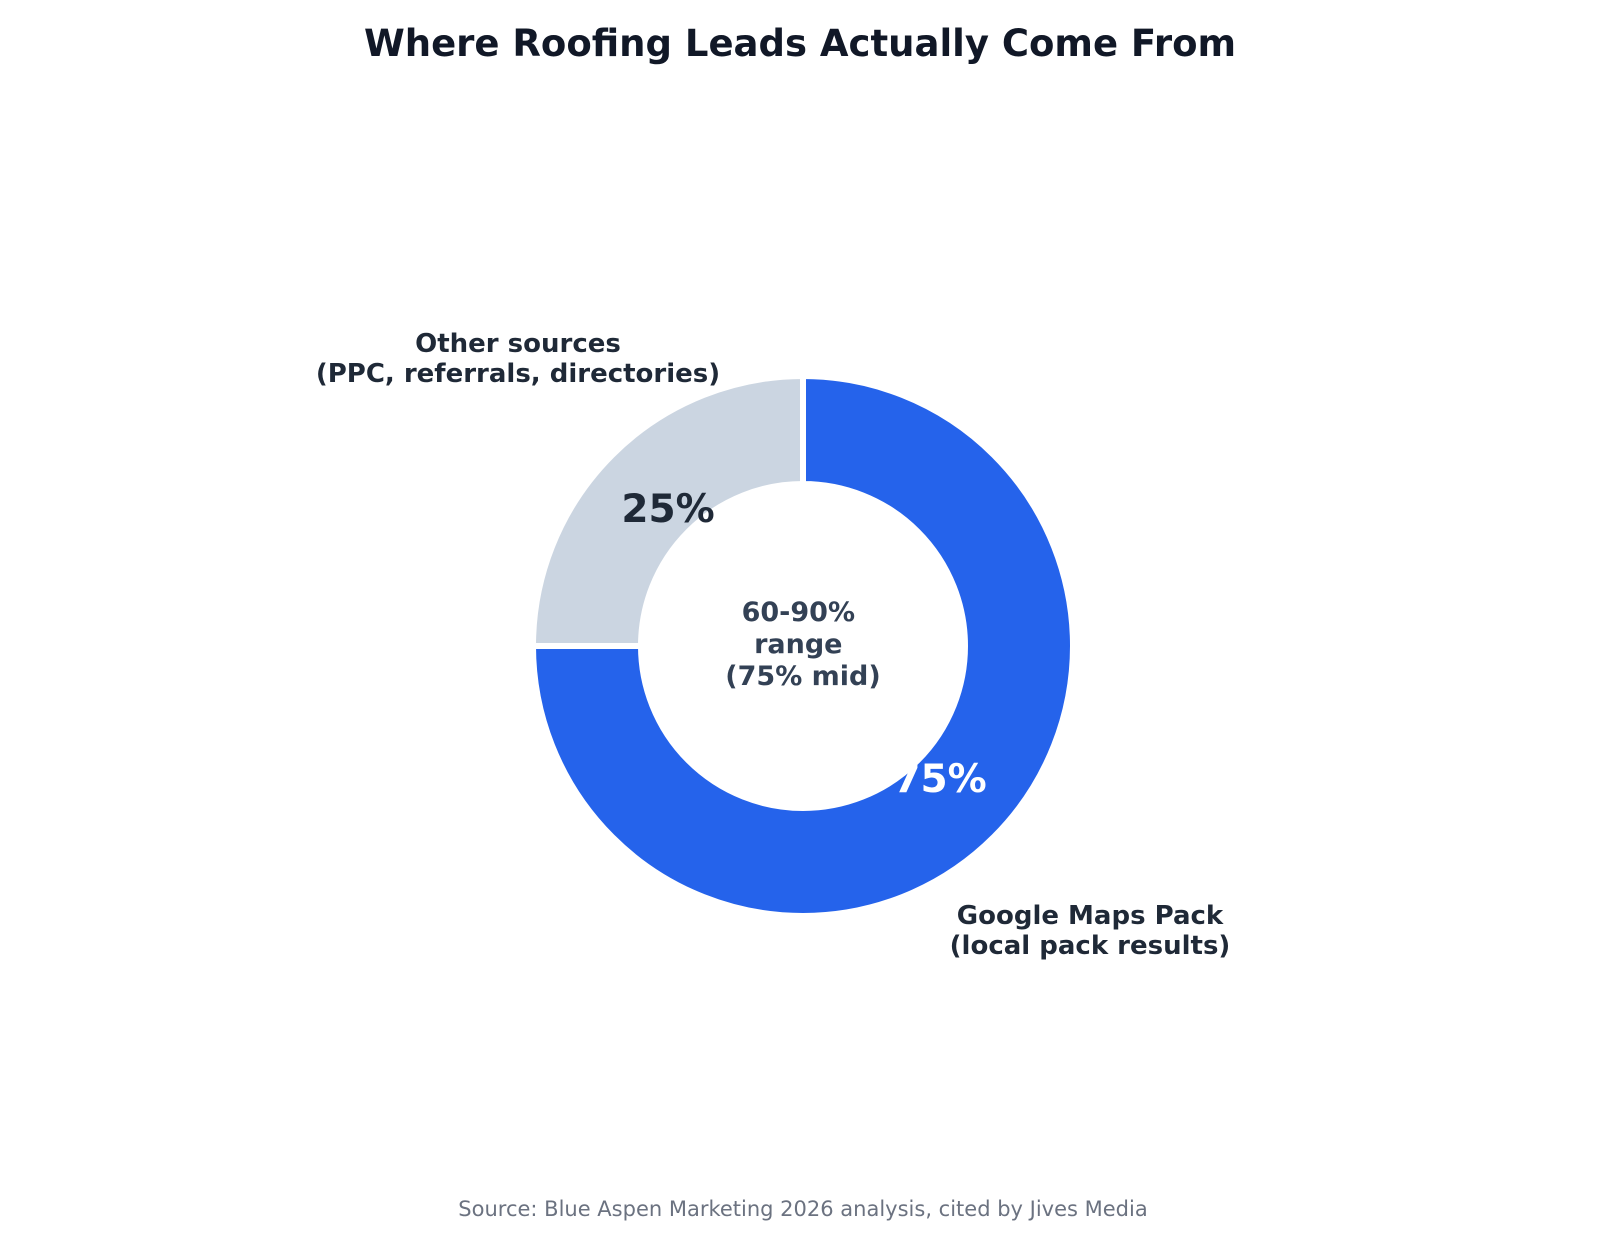 The height and width of the screenshot is (1244, 1600). What do you see at coordinates (798, 612) in the screenshot?
I see `center-label-line-1: 60-90%` at bounding box center [798, 612].